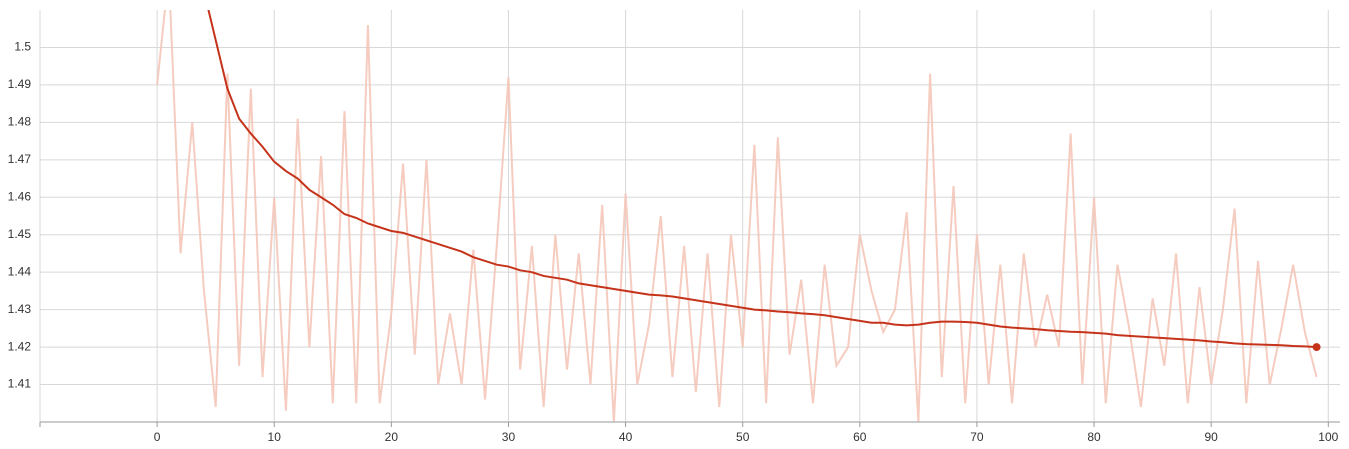 The width and height of the screenshot is (1349, 449). Describe the element at coordinates (20, 196) in the screenshot. I see `y-tick-label: 1.46` at that location.